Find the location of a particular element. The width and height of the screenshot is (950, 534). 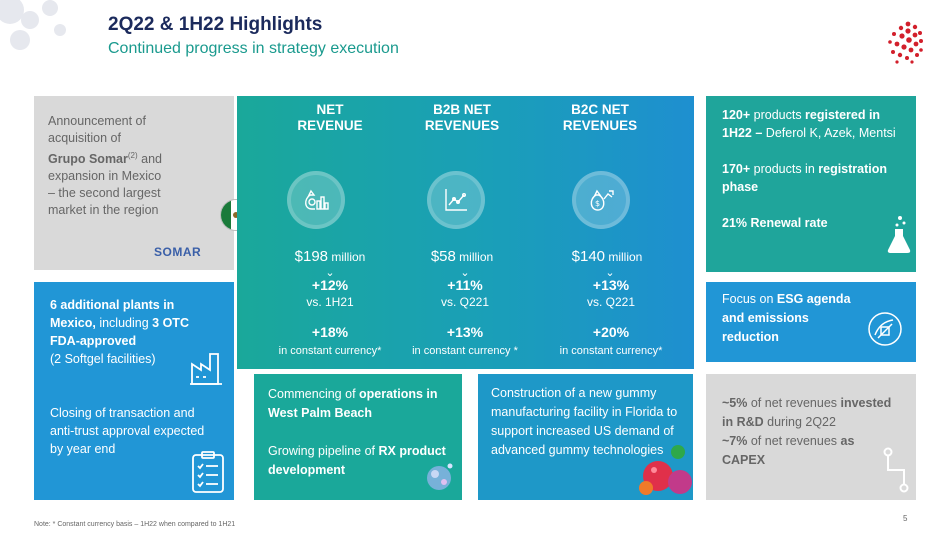

rx-development: RX product development is located at coordinates (357, 460).